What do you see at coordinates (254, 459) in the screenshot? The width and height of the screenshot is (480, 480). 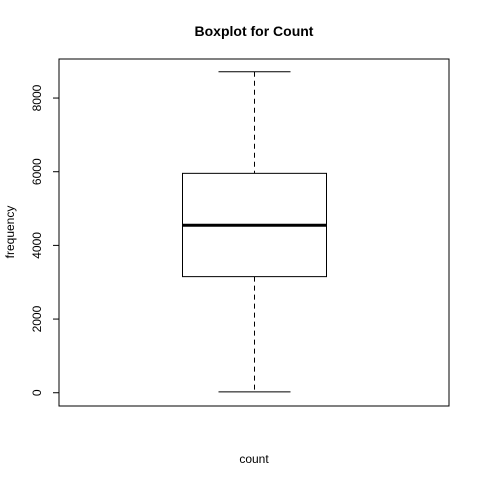 I see `x-axis-label: count` at bounding box center [254, 459].